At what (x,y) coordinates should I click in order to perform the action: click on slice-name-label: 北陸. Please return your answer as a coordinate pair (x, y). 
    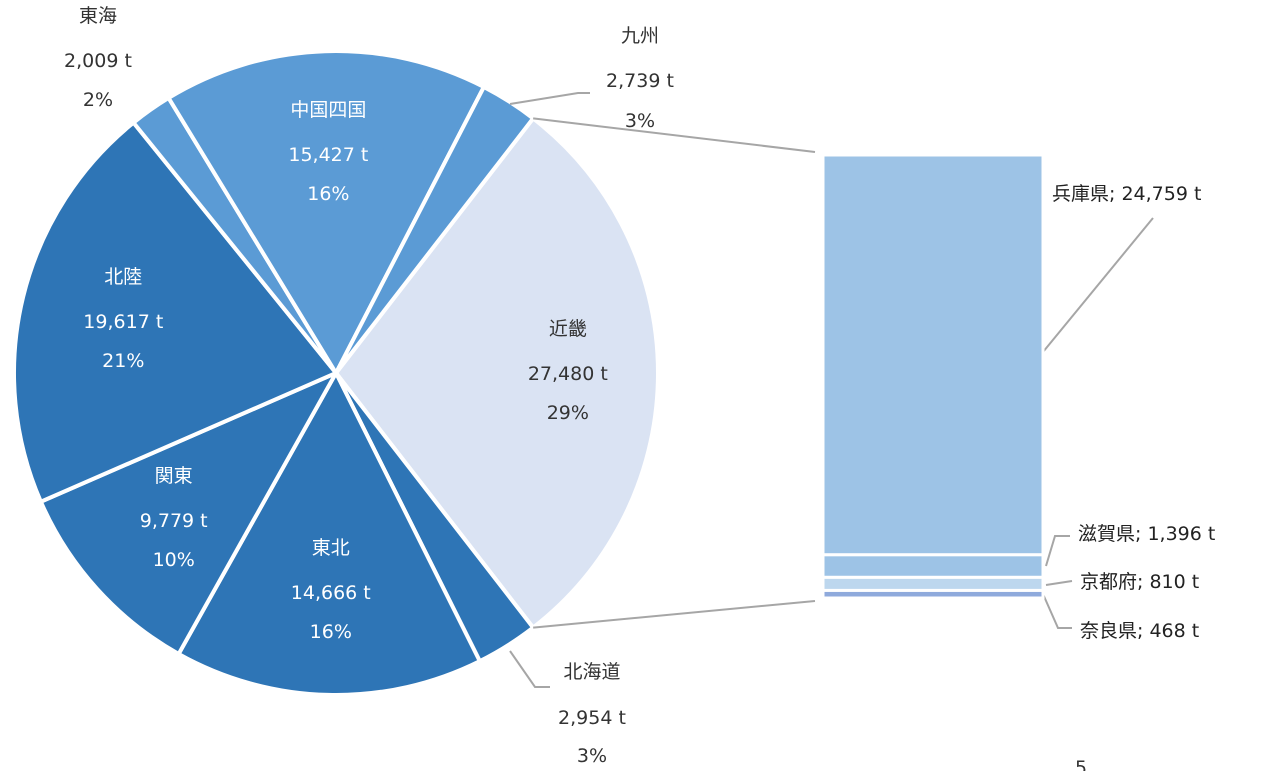
    Looking at the image, I should click on (123, 277).